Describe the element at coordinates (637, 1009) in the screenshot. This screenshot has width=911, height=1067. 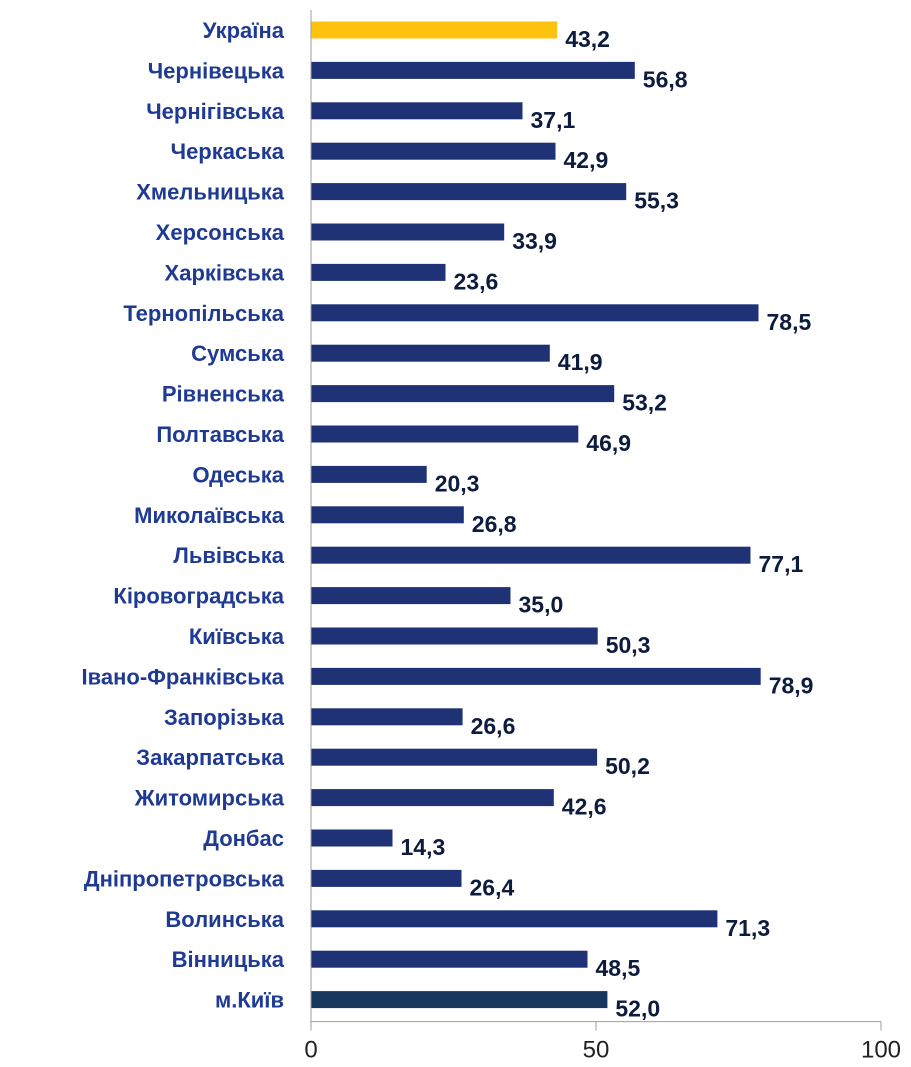
I see `value-label: 52,0` at that location.